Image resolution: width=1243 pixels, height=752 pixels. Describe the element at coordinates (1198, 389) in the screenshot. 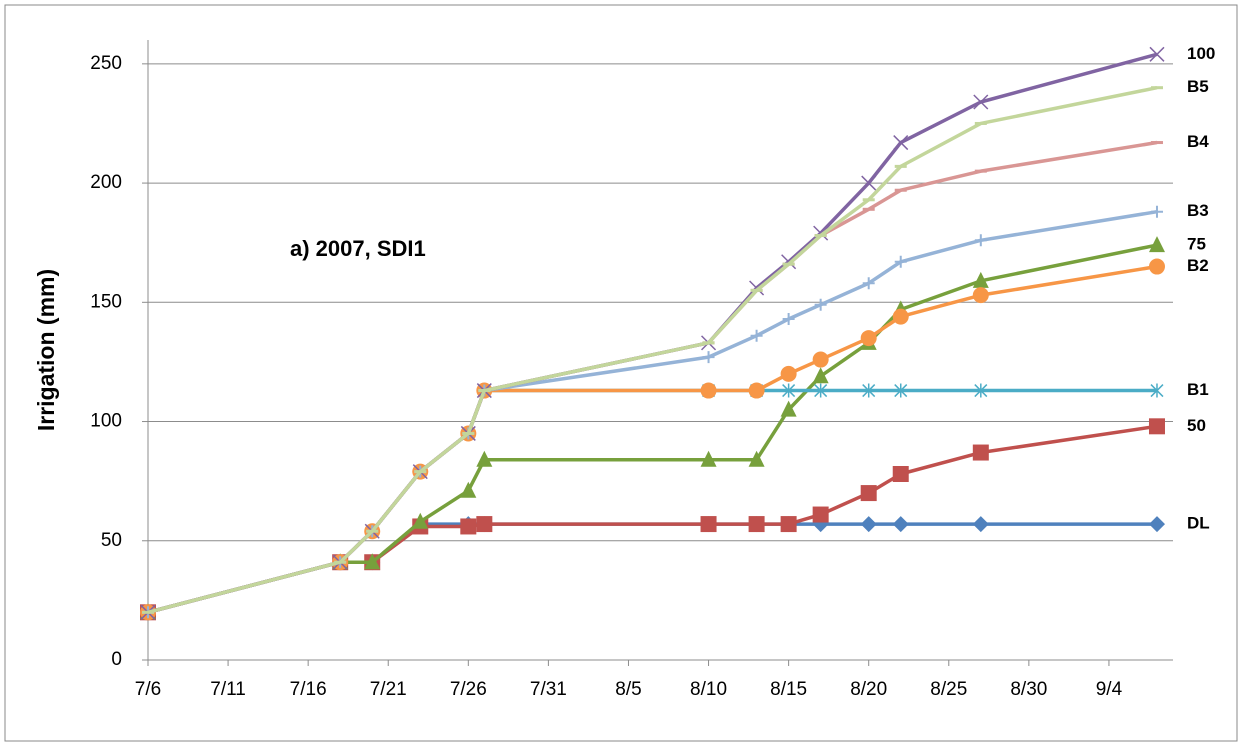

I see `series-label: B1` at that location.